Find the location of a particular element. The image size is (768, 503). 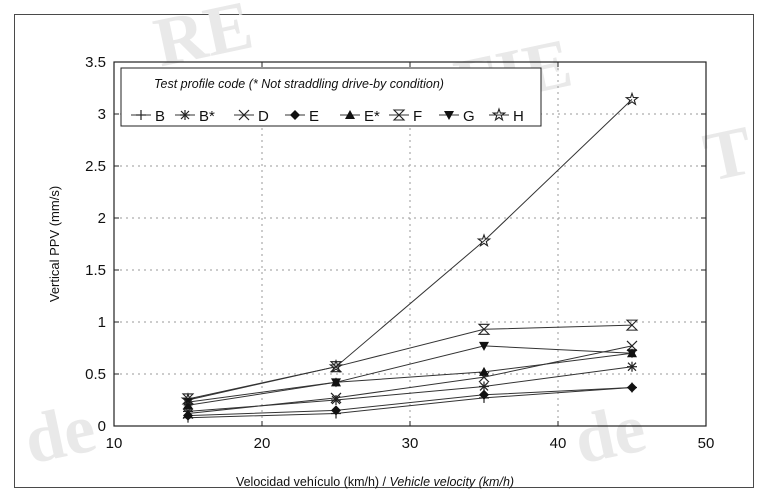

series-line-g is located at coordinates (410, 374).